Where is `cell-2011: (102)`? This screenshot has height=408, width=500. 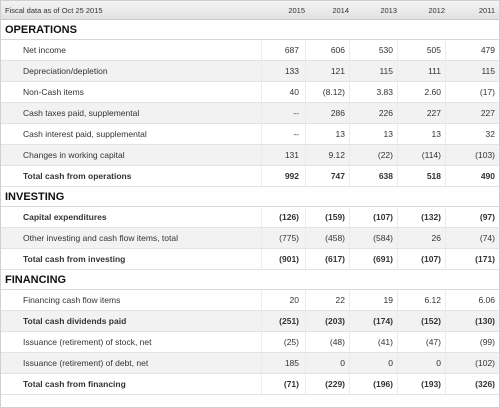
cell-2011: (102) is located at coordinates (472, 363).